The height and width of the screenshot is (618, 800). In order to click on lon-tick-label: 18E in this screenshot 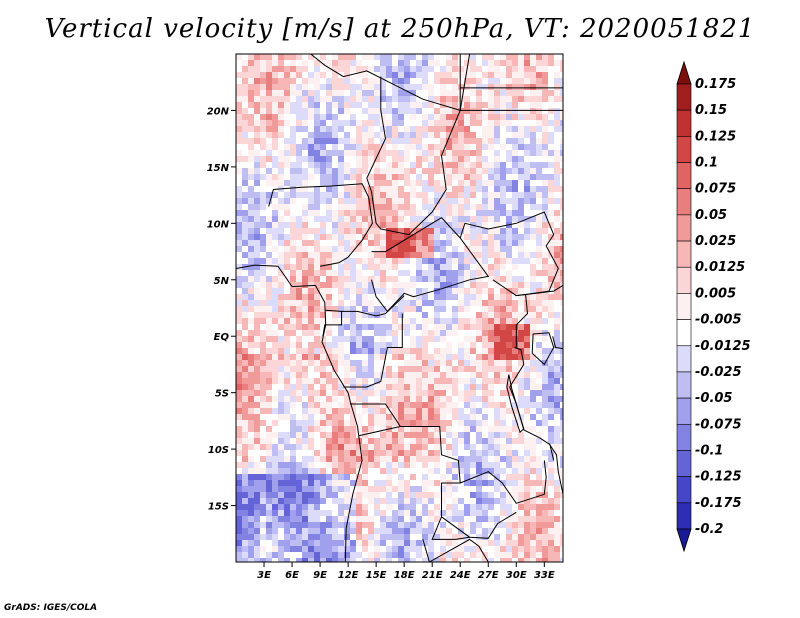, I will do `click(404, 575)`.